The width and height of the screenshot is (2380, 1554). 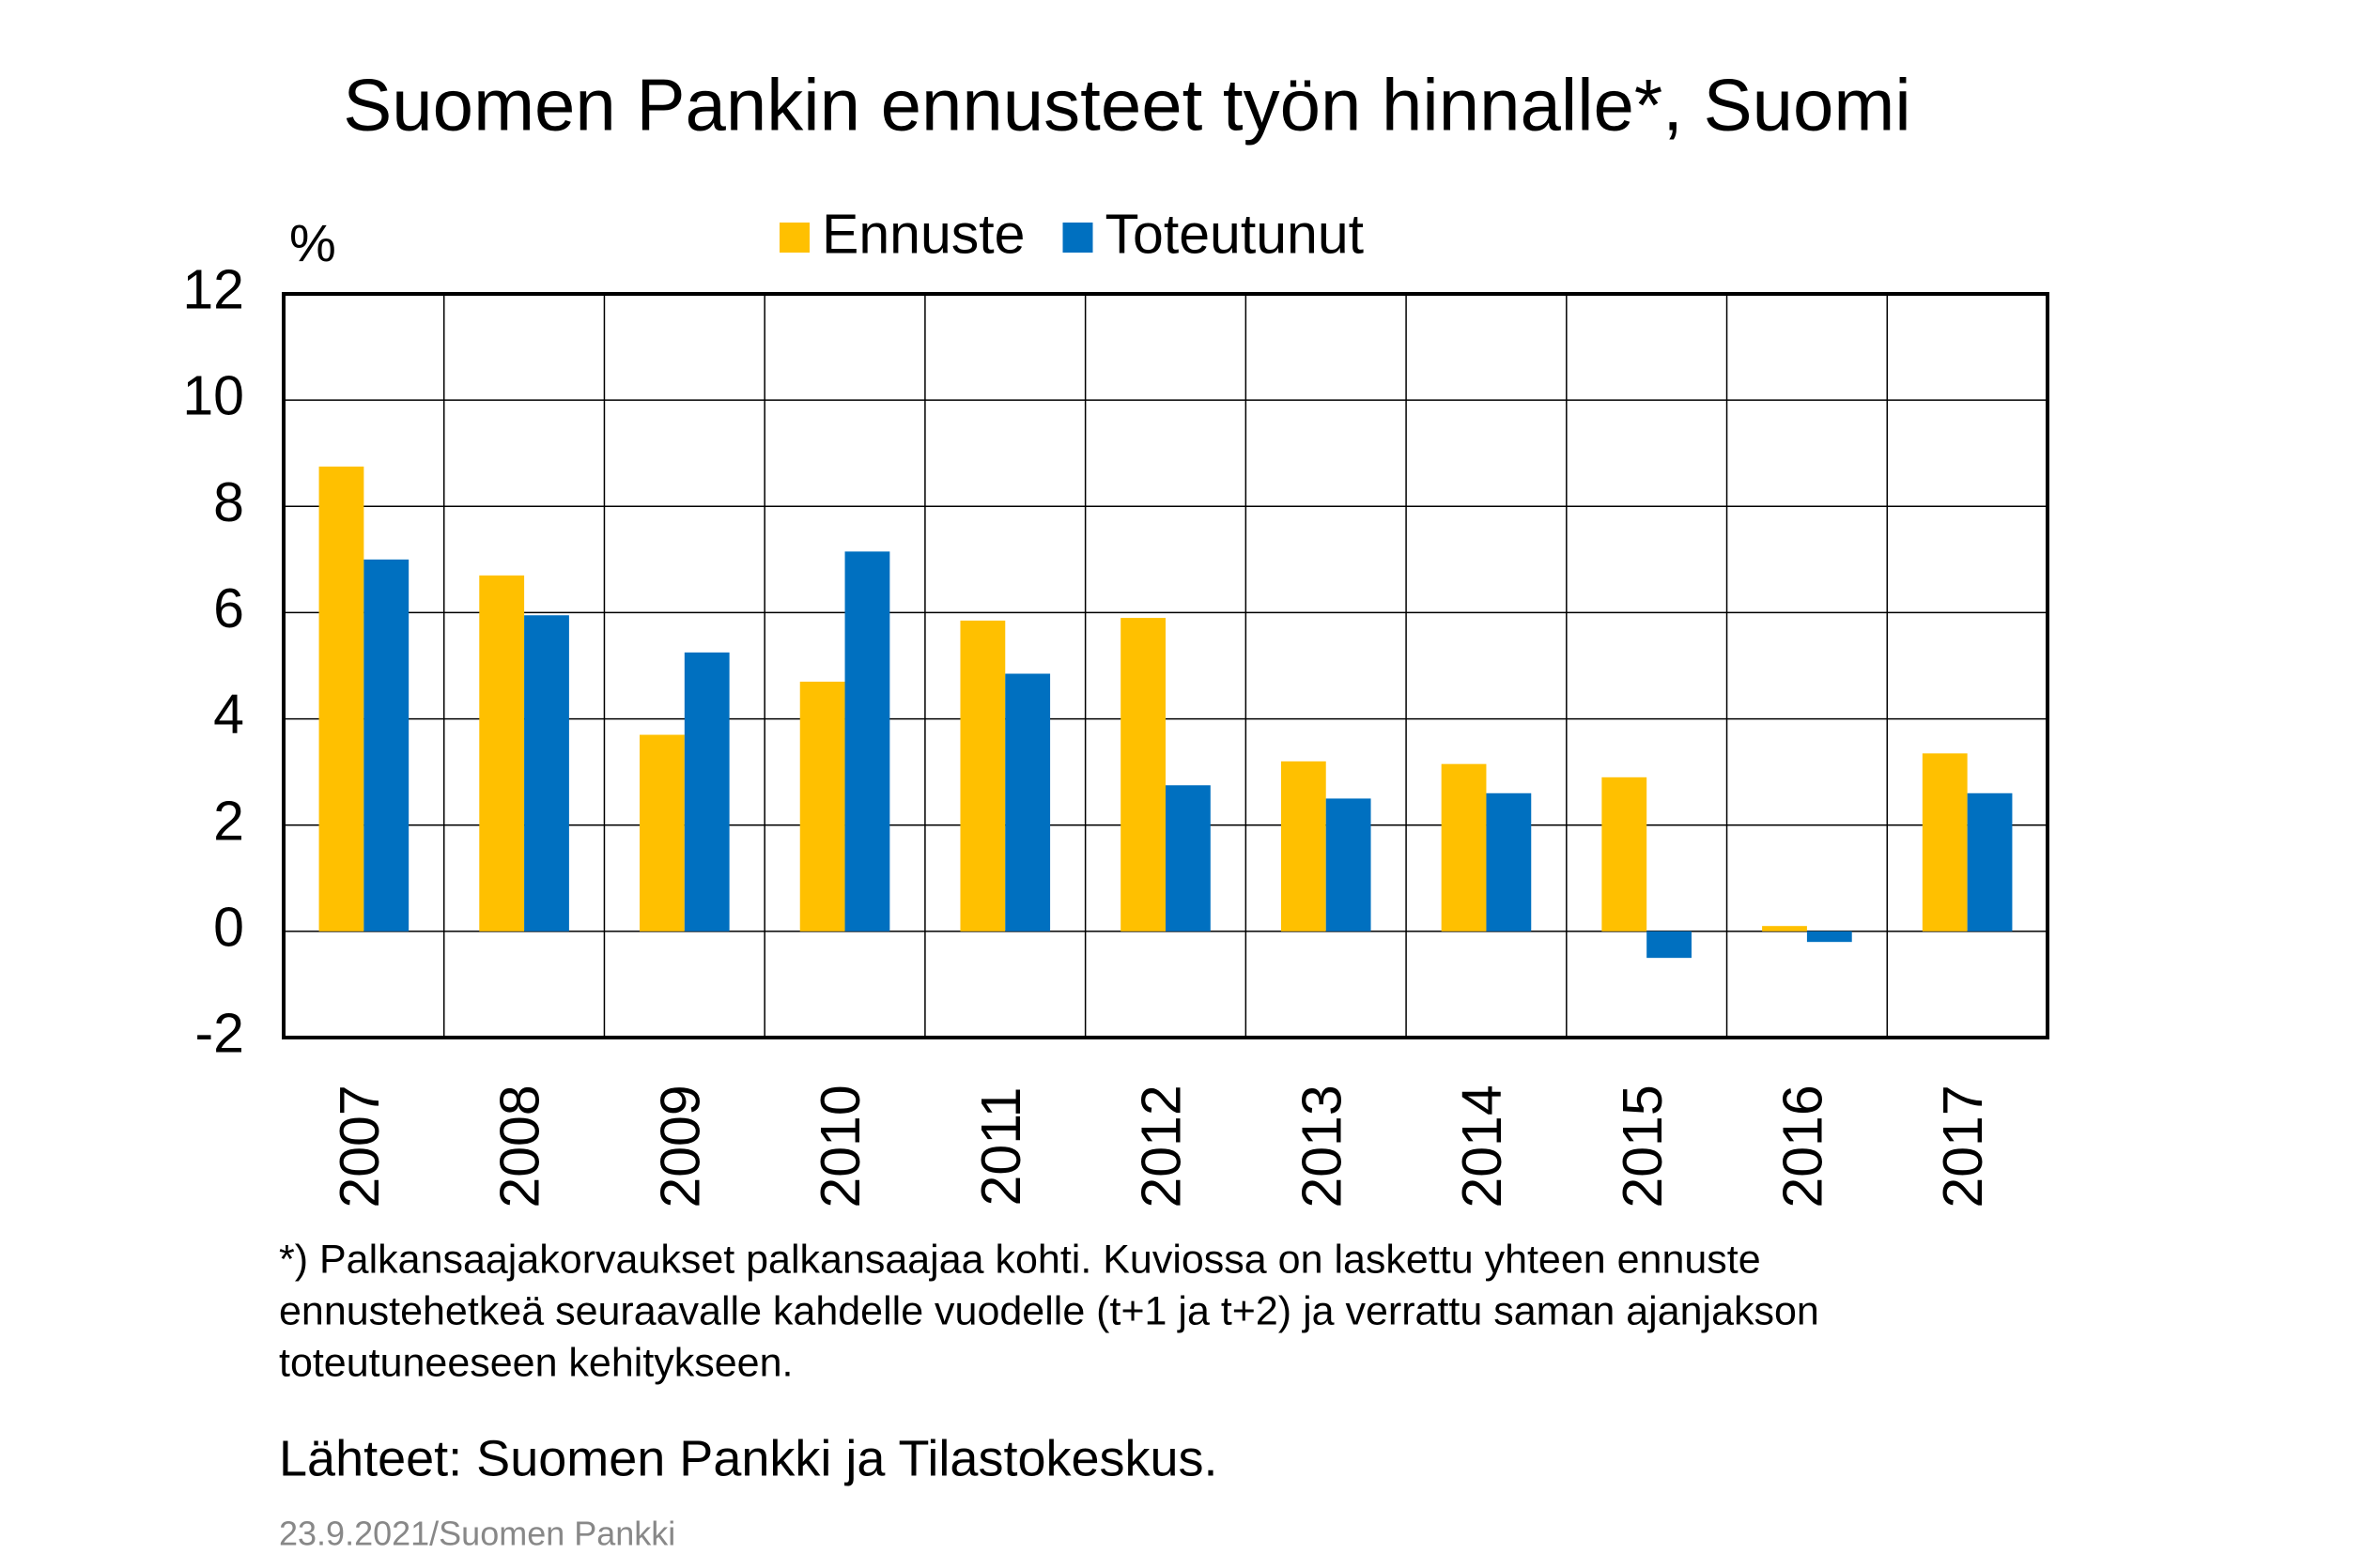 What do you see at coordinates (360, 1146) in the screenshot?
I see `x-tick-label: 2007` at bounding box center [360, 1146].